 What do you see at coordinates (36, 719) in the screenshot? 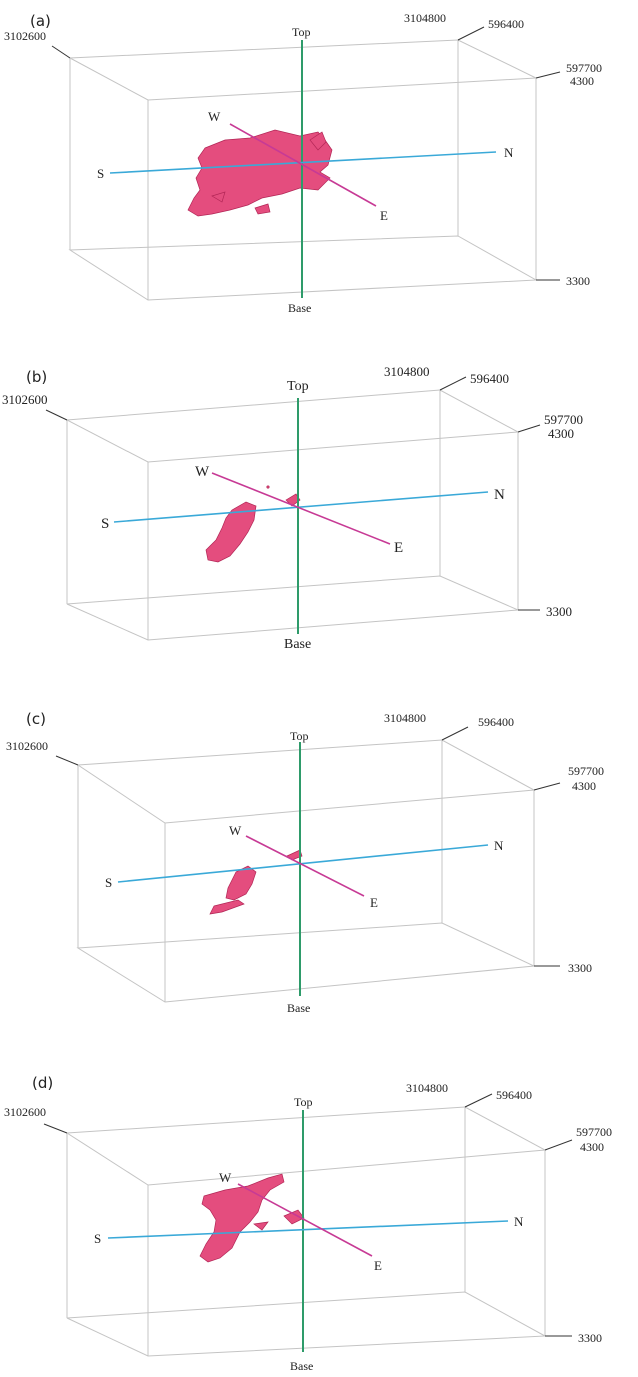
I see `panel-label: (c)` at bounding box center [36, 719].